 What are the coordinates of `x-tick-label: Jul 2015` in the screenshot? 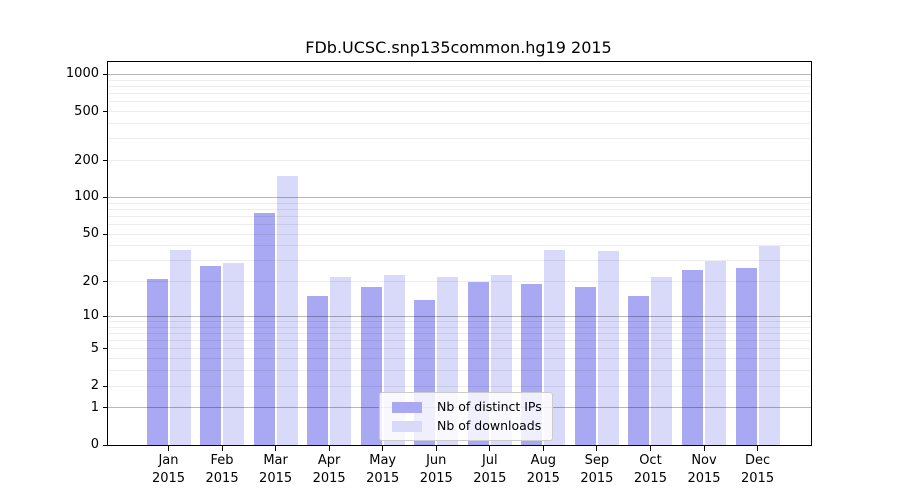 It's located at (490, 470).